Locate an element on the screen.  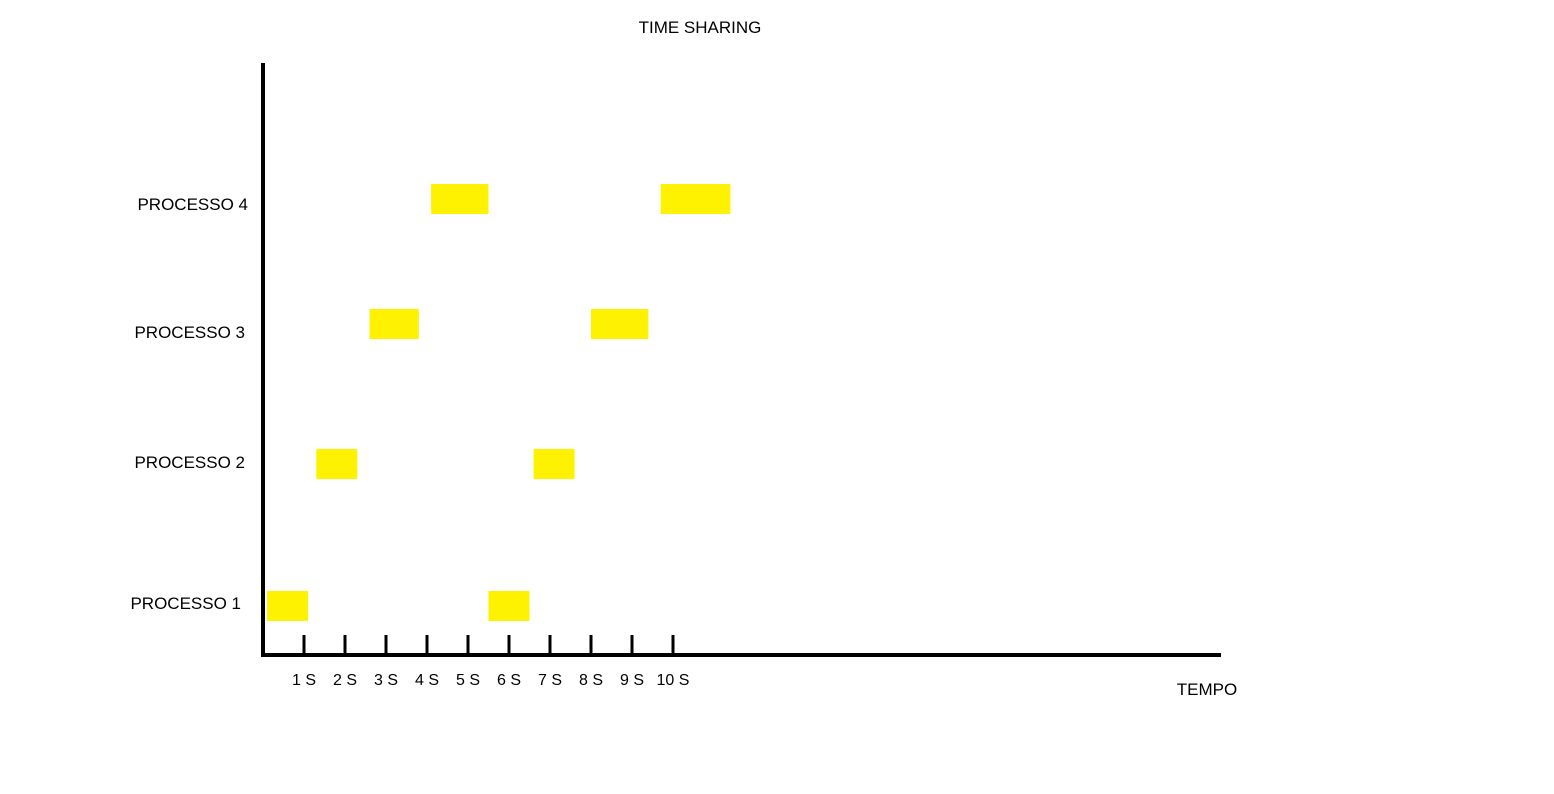
x-tick-label-7: 7 S is located at coordinates (550, 680).